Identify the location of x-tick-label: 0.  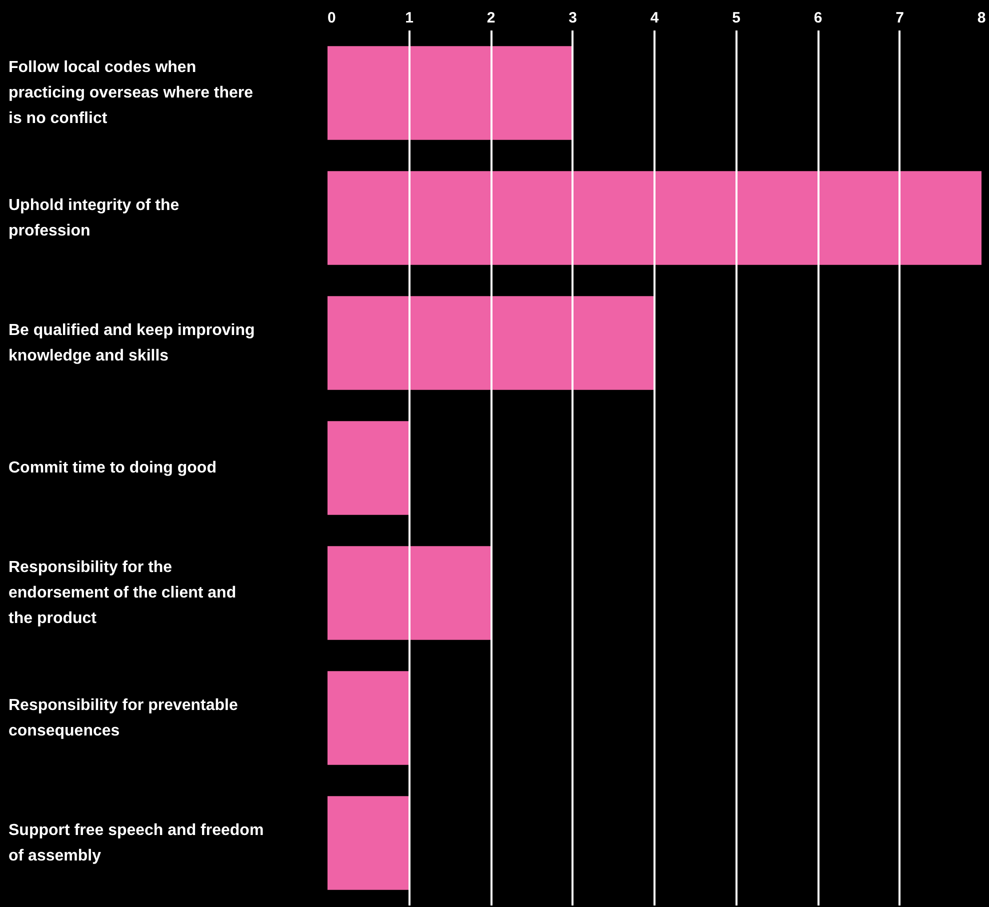
(332, 18).